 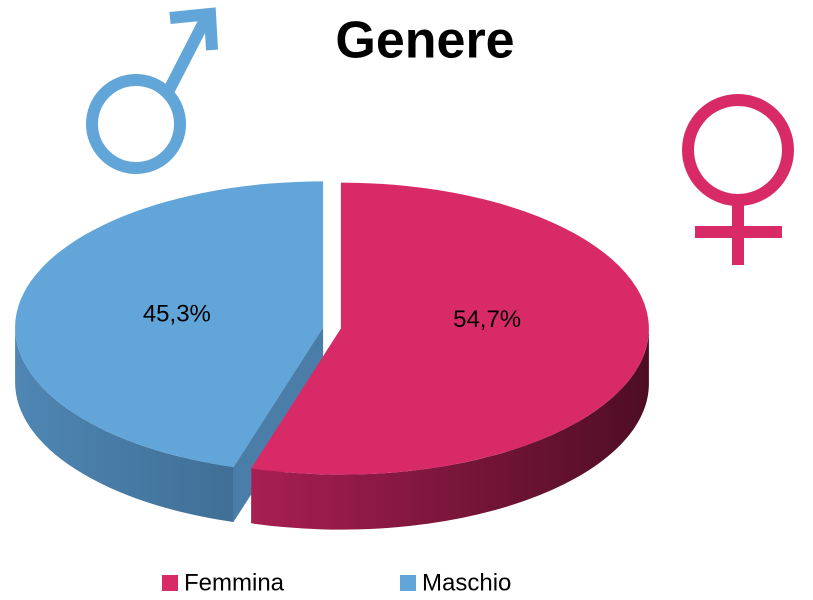 What do you see at coordinates (152, 90) in the screenshot?
I see `male-symbol` at bounding box center [152, 90].